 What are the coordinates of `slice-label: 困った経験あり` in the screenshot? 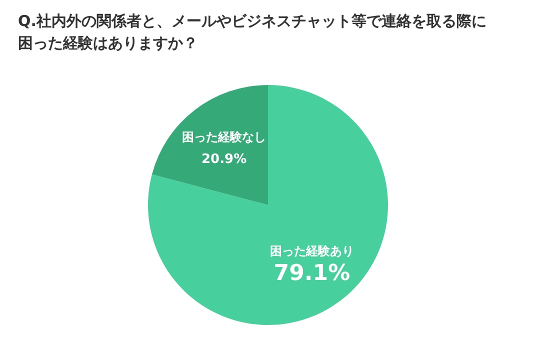 It's located at (312, 251).